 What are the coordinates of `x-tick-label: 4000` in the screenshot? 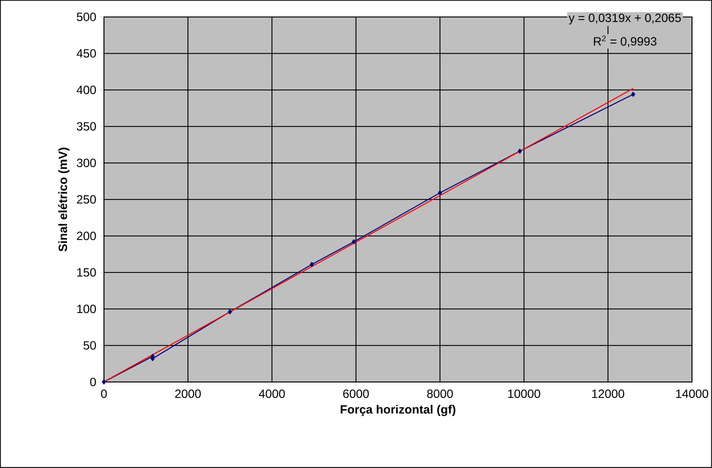 It's located at (271, 394).